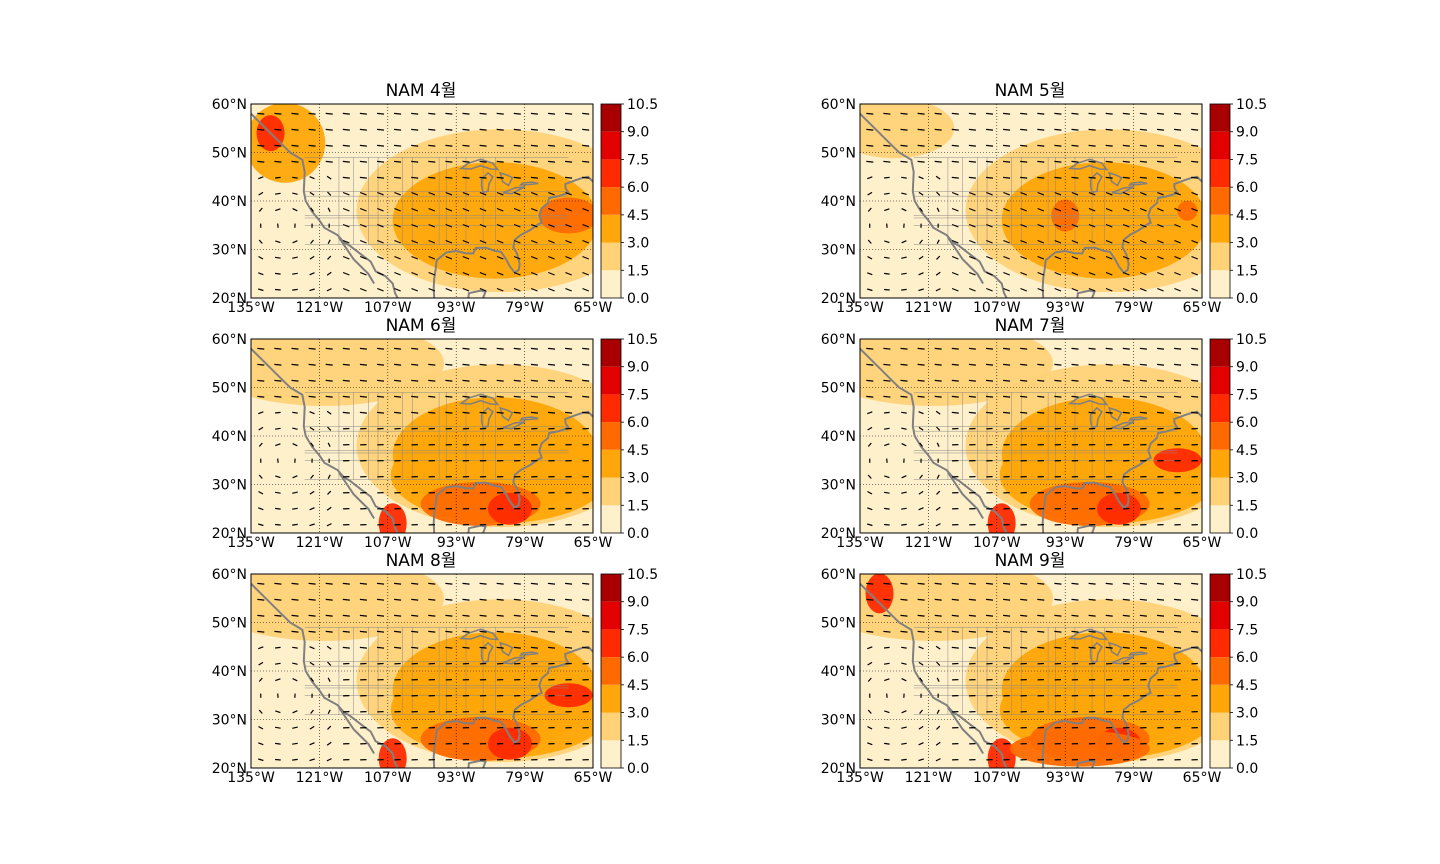  What do you see at coordinates (638, 686) in the screenshot?
I see `colorbar-tick-label: 4.5` at bounding box center [638, 686].